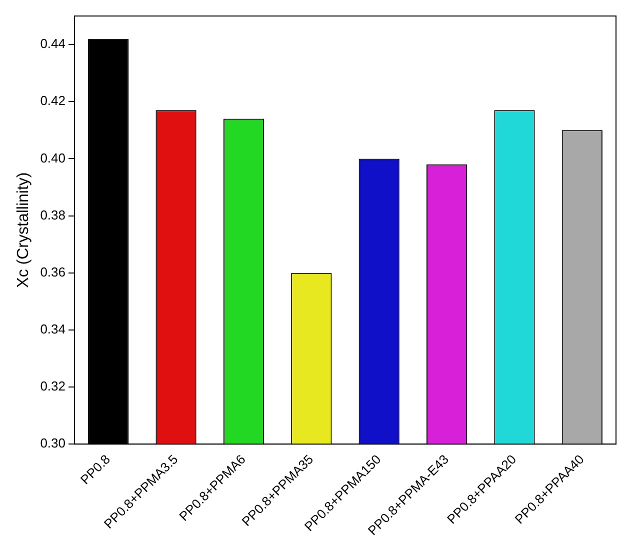 Image resolution: width=636 pixels, height=547 pixels. I want to click on y-tick-label: 0.42, so click(53, 100).